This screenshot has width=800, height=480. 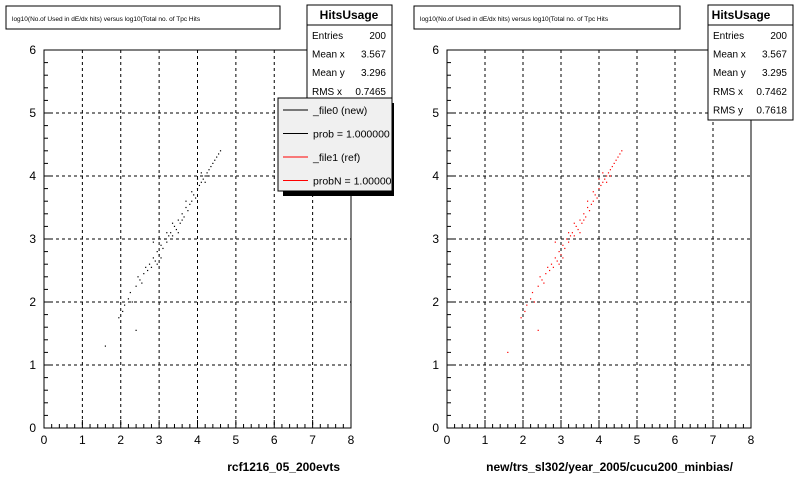 What do you see at coordinates (771, 110) in the screenshot?
I see `right-stats-value: 0.7618` at bounding box center [771, 110].